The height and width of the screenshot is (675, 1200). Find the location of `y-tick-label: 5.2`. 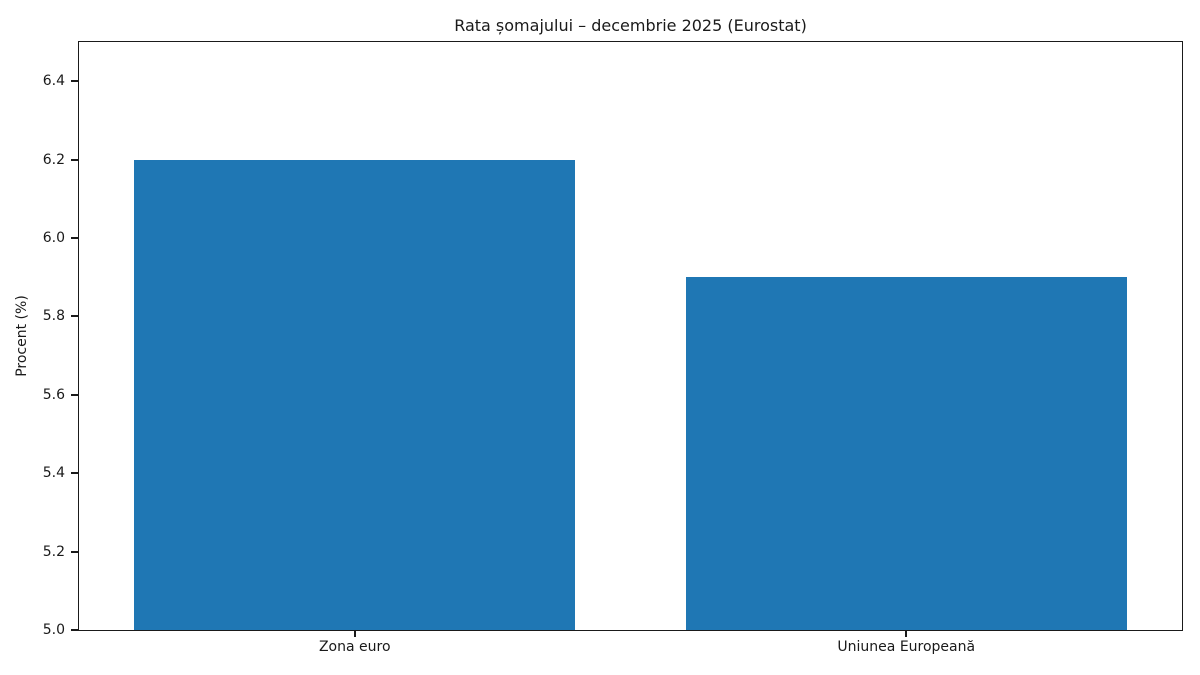

y-tick-label: 5.2 is located at coordinates (53, 551).